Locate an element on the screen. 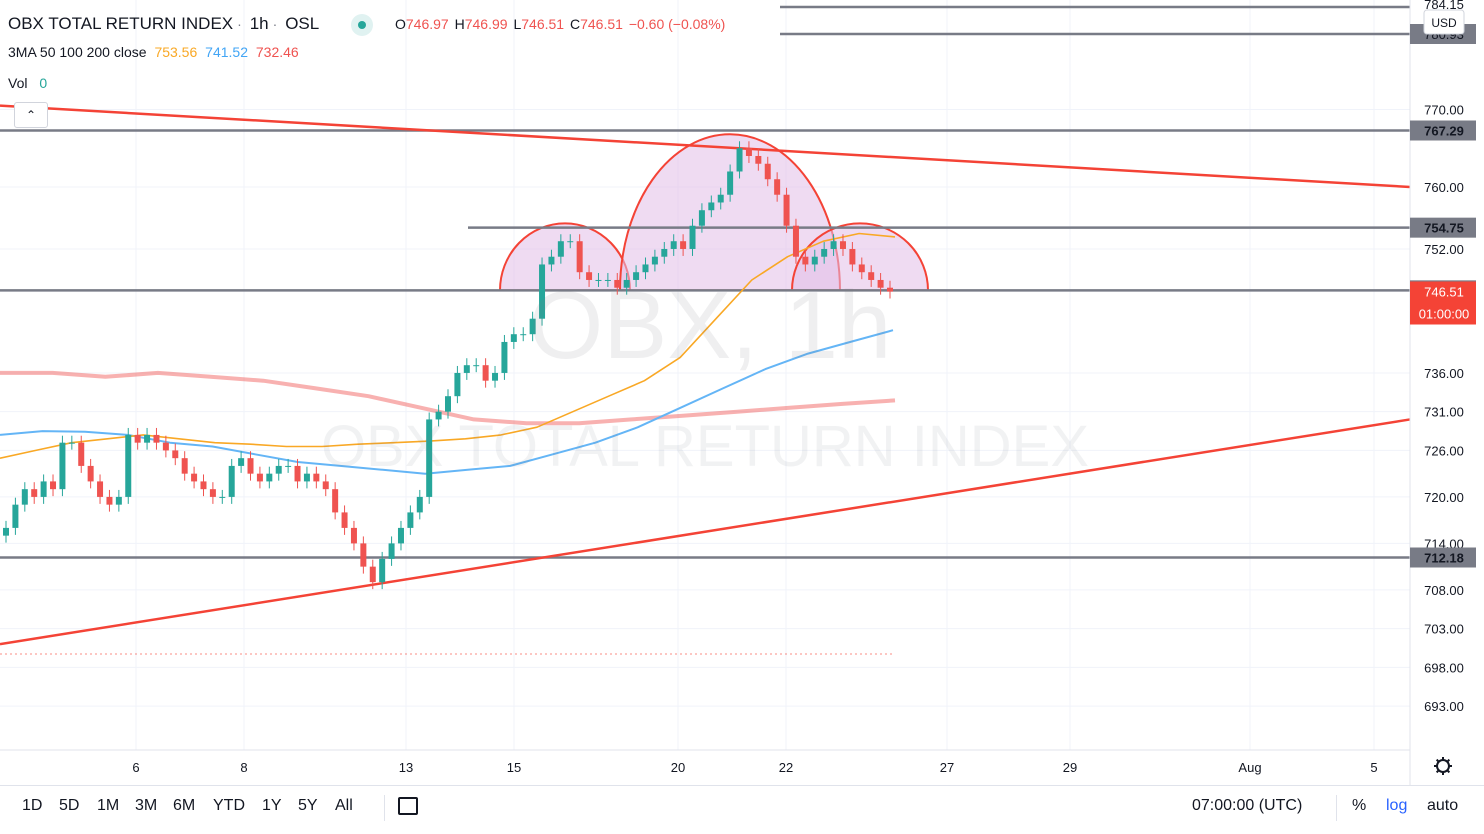 Image resolution: width=1484 pixels, height=834 pixels. price-tick-label: 726.00 is located at coordinates (1444, 450).